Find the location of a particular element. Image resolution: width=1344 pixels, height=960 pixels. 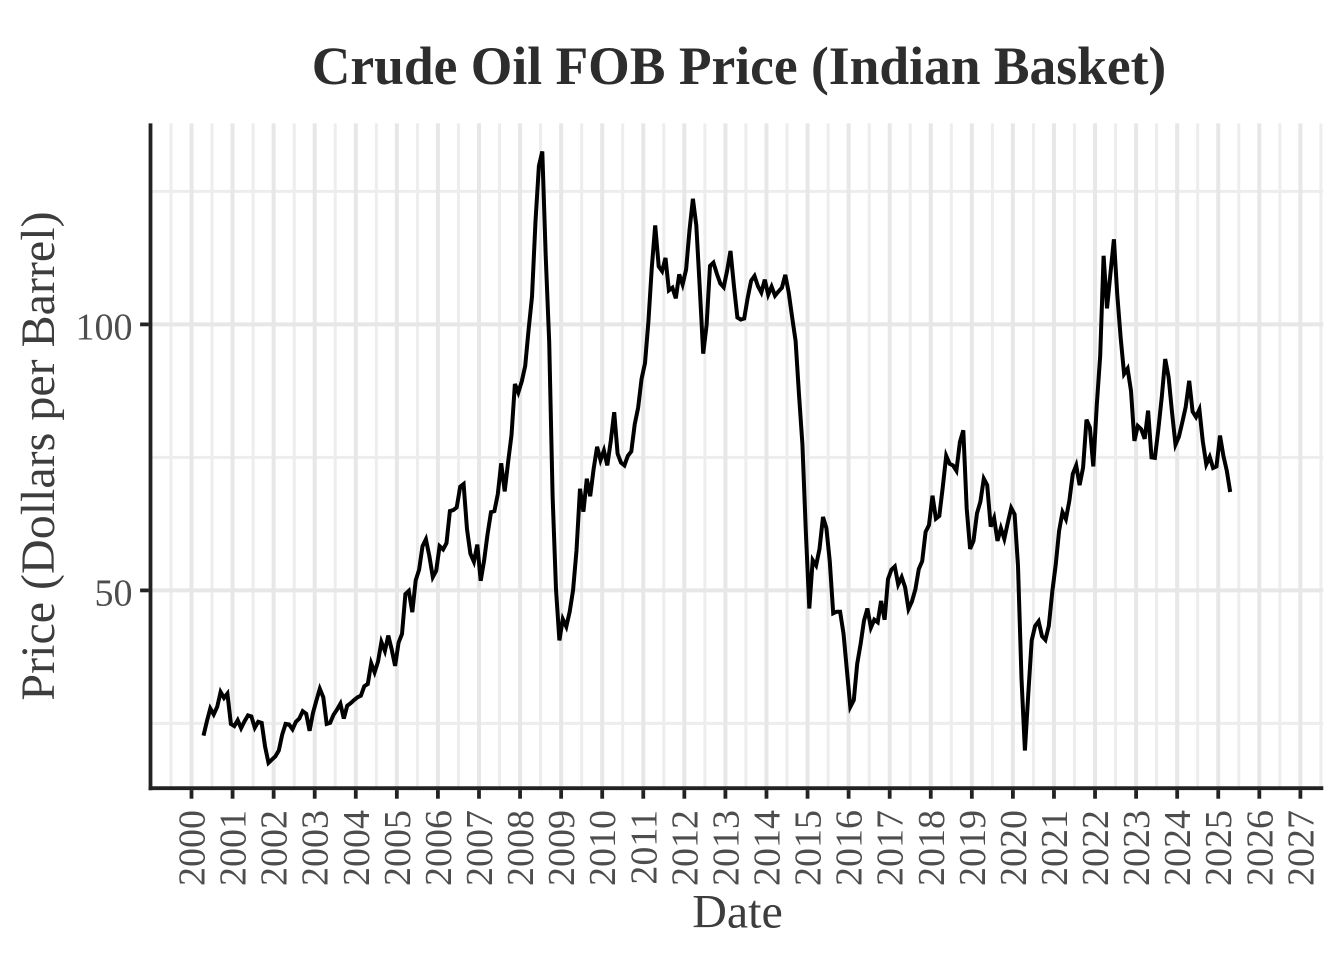

svg-text: 2001 is located at coordinates (234, 848).